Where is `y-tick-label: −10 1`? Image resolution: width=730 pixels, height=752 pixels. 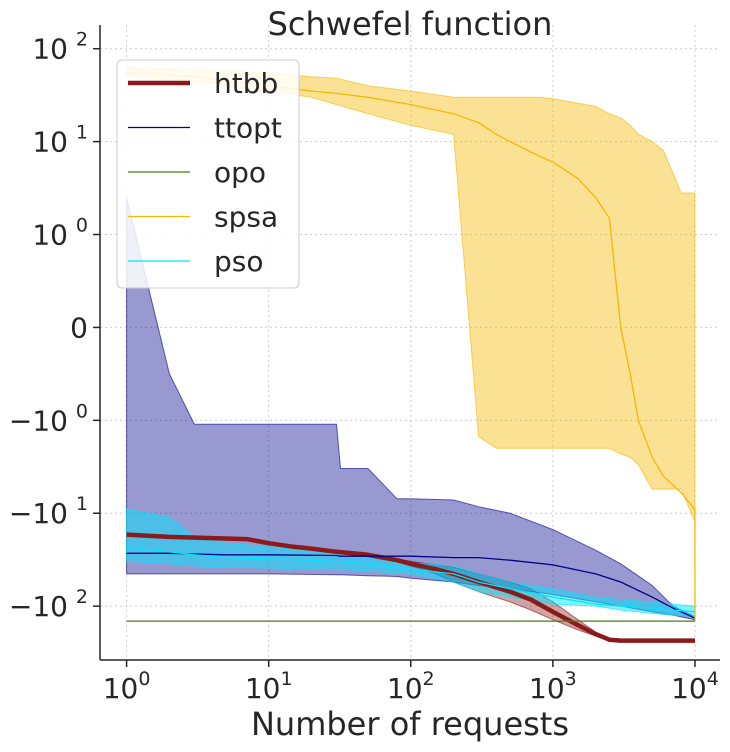 y-tick-label: −10 1 is located at coordinates (48, 511).